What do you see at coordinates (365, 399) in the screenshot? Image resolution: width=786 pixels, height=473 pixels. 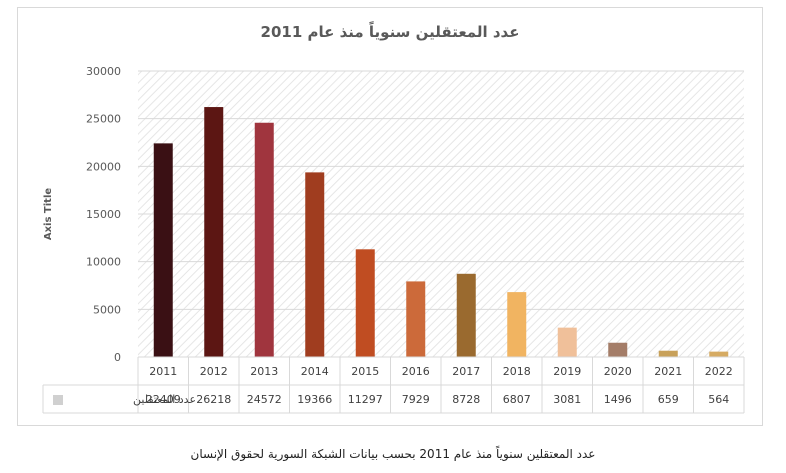 I see `data-label: 11297` at bounding box center [365, 399].